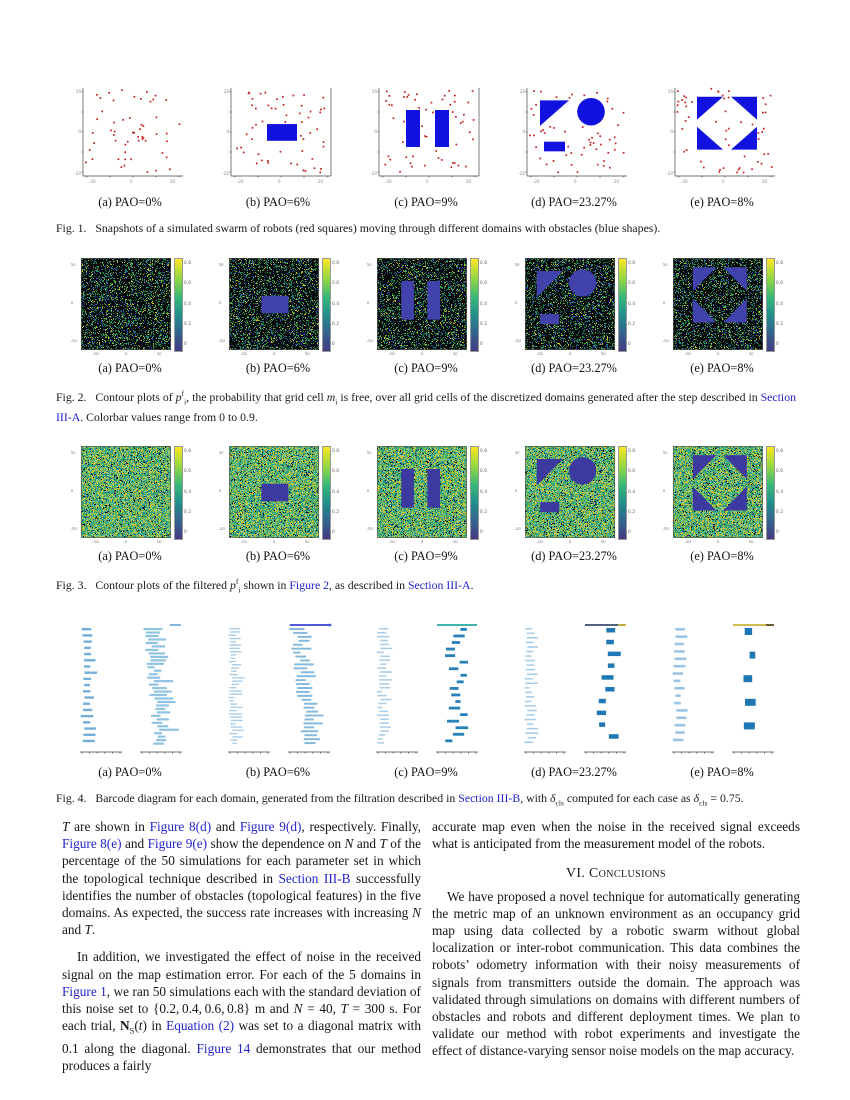 This screenshot has height=1100, width=850. Describe the element at coordinates (130, 316) in the screenshot. I see `fig2-panel-a: 0.8 0.6 0.4 0.2 0 (a) PAO=0%` at that location.